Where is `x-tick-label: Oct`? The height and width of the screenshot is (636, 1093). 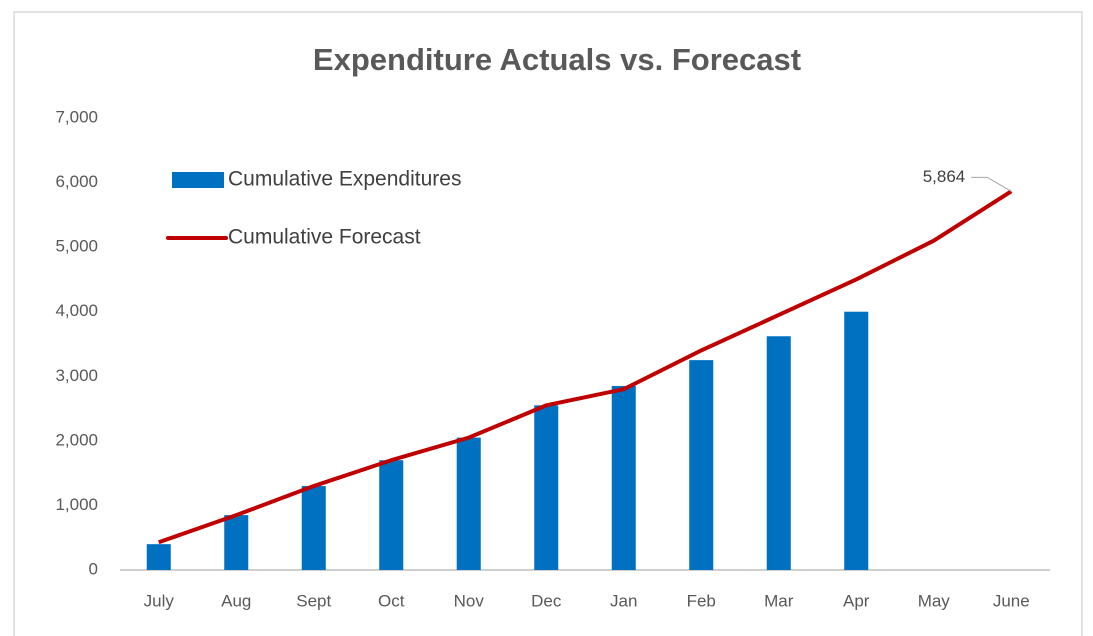 x-tick-label: Oct is located at coordinates (391, 600).